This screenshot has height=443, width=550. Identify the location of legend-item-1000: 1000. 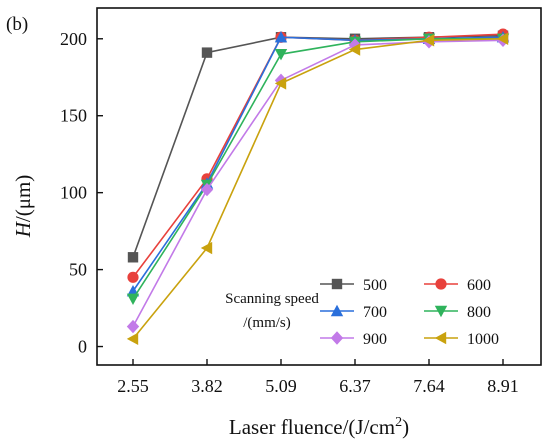
(461, 339).